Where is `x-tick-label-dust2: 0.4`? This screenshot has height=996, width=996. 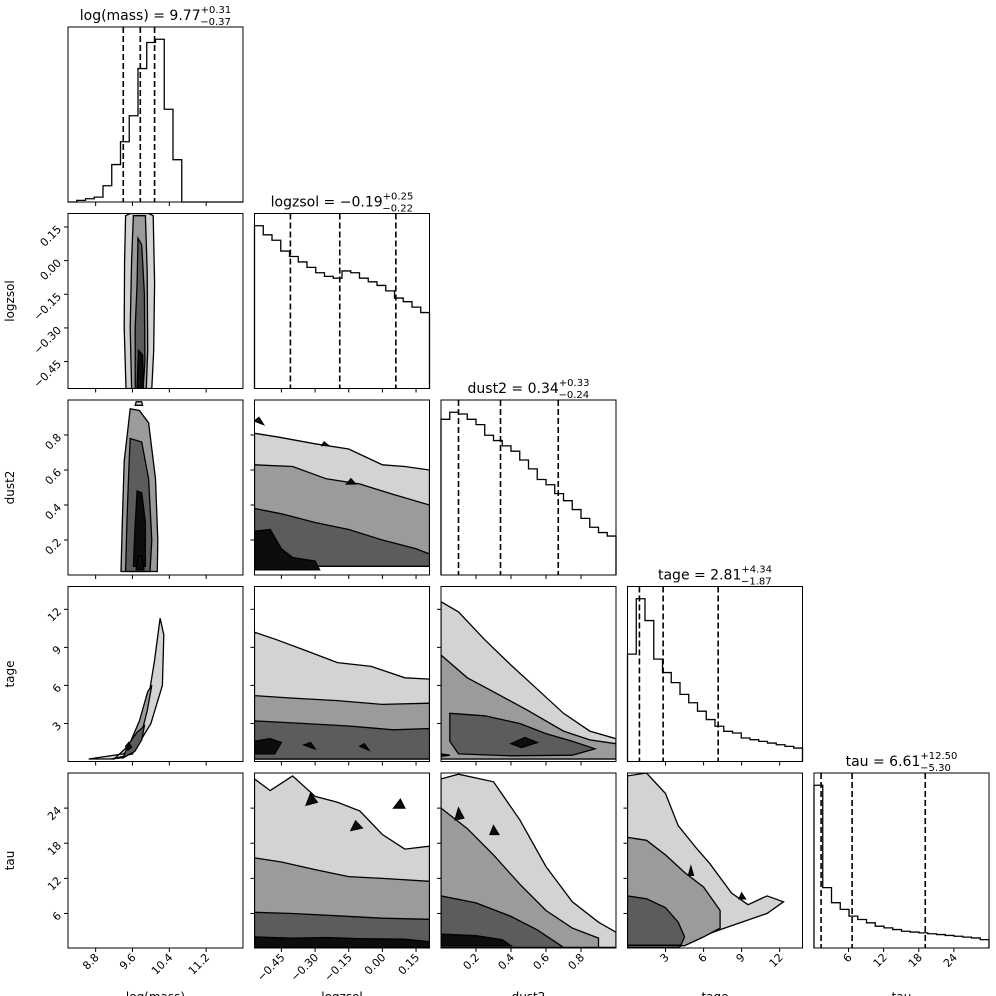
x-tick-label-dust2: 0.4 is located at coordinates (507, 962).